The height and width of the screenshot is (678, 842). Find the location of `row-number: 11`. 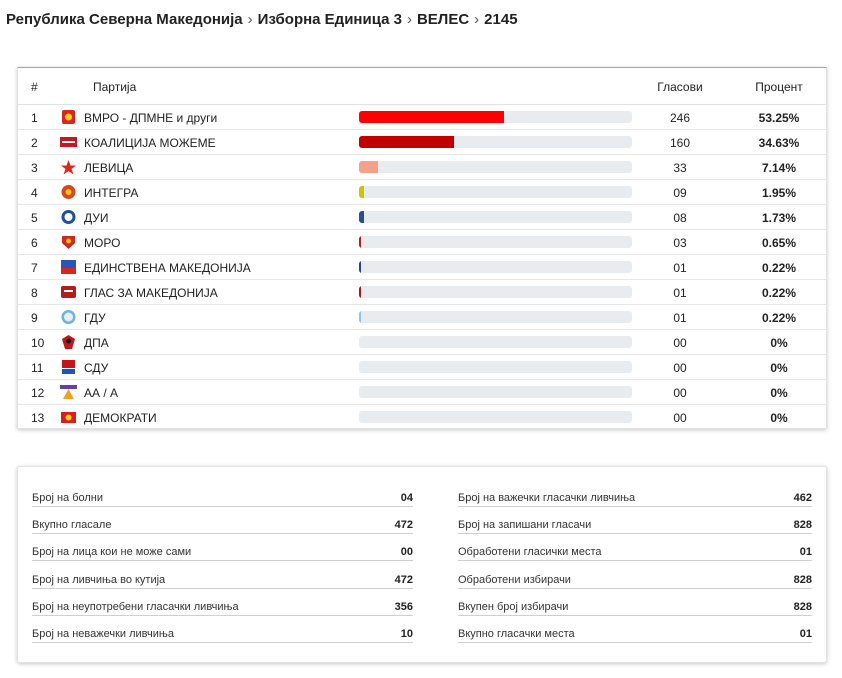

row-number: 11 is located at coordinates (37, 368).